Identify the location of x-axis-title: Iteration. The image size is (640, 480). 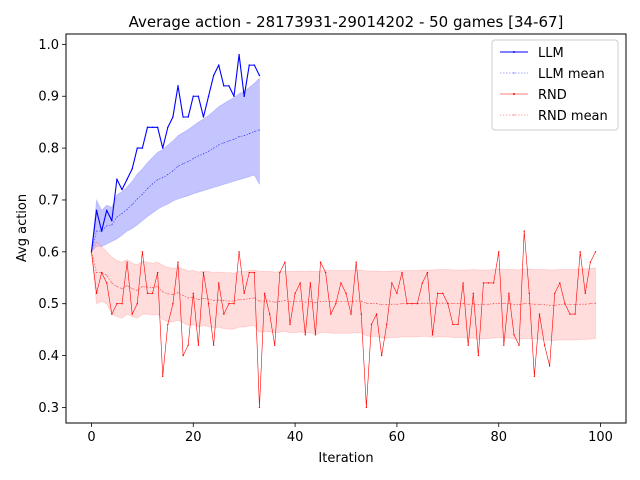
(345, 458).